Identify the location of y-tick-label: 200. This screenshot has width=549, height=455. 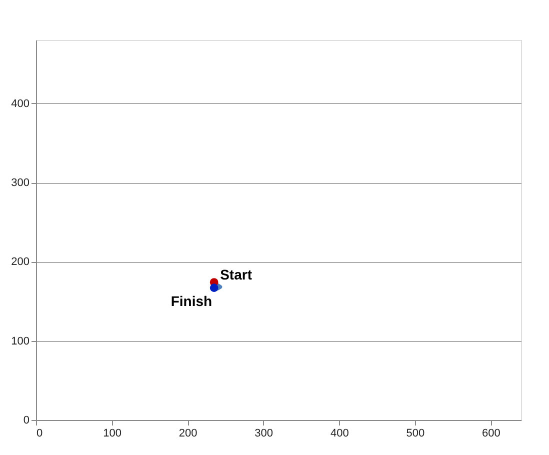
(20, 262).